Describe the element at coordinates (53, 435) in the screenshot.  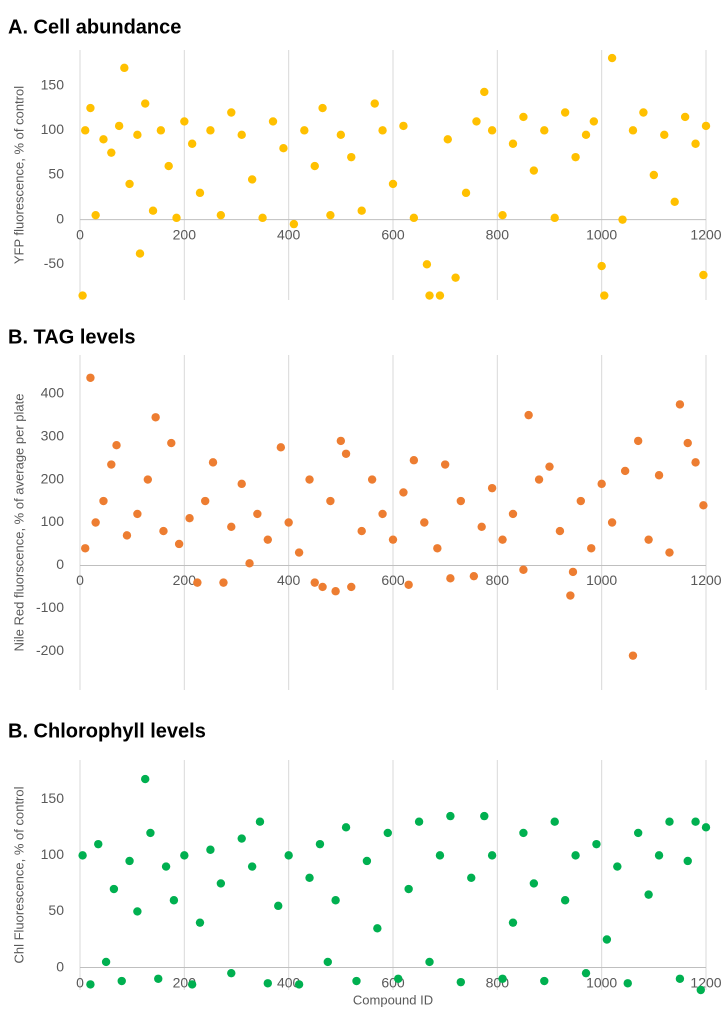
I see `y-tick-label: 300` at that location.